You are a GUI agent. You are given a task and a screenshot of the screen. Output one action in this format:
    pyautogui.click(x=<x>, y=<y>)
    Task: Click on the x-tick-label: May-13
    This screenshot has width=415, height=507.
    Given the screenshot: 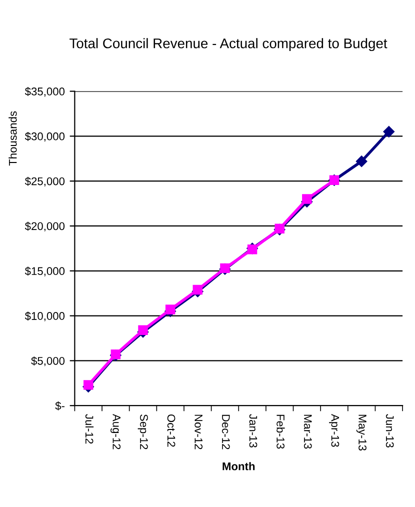 What is the action you would take?
    pyautogui.click(x=361, y=432)
    